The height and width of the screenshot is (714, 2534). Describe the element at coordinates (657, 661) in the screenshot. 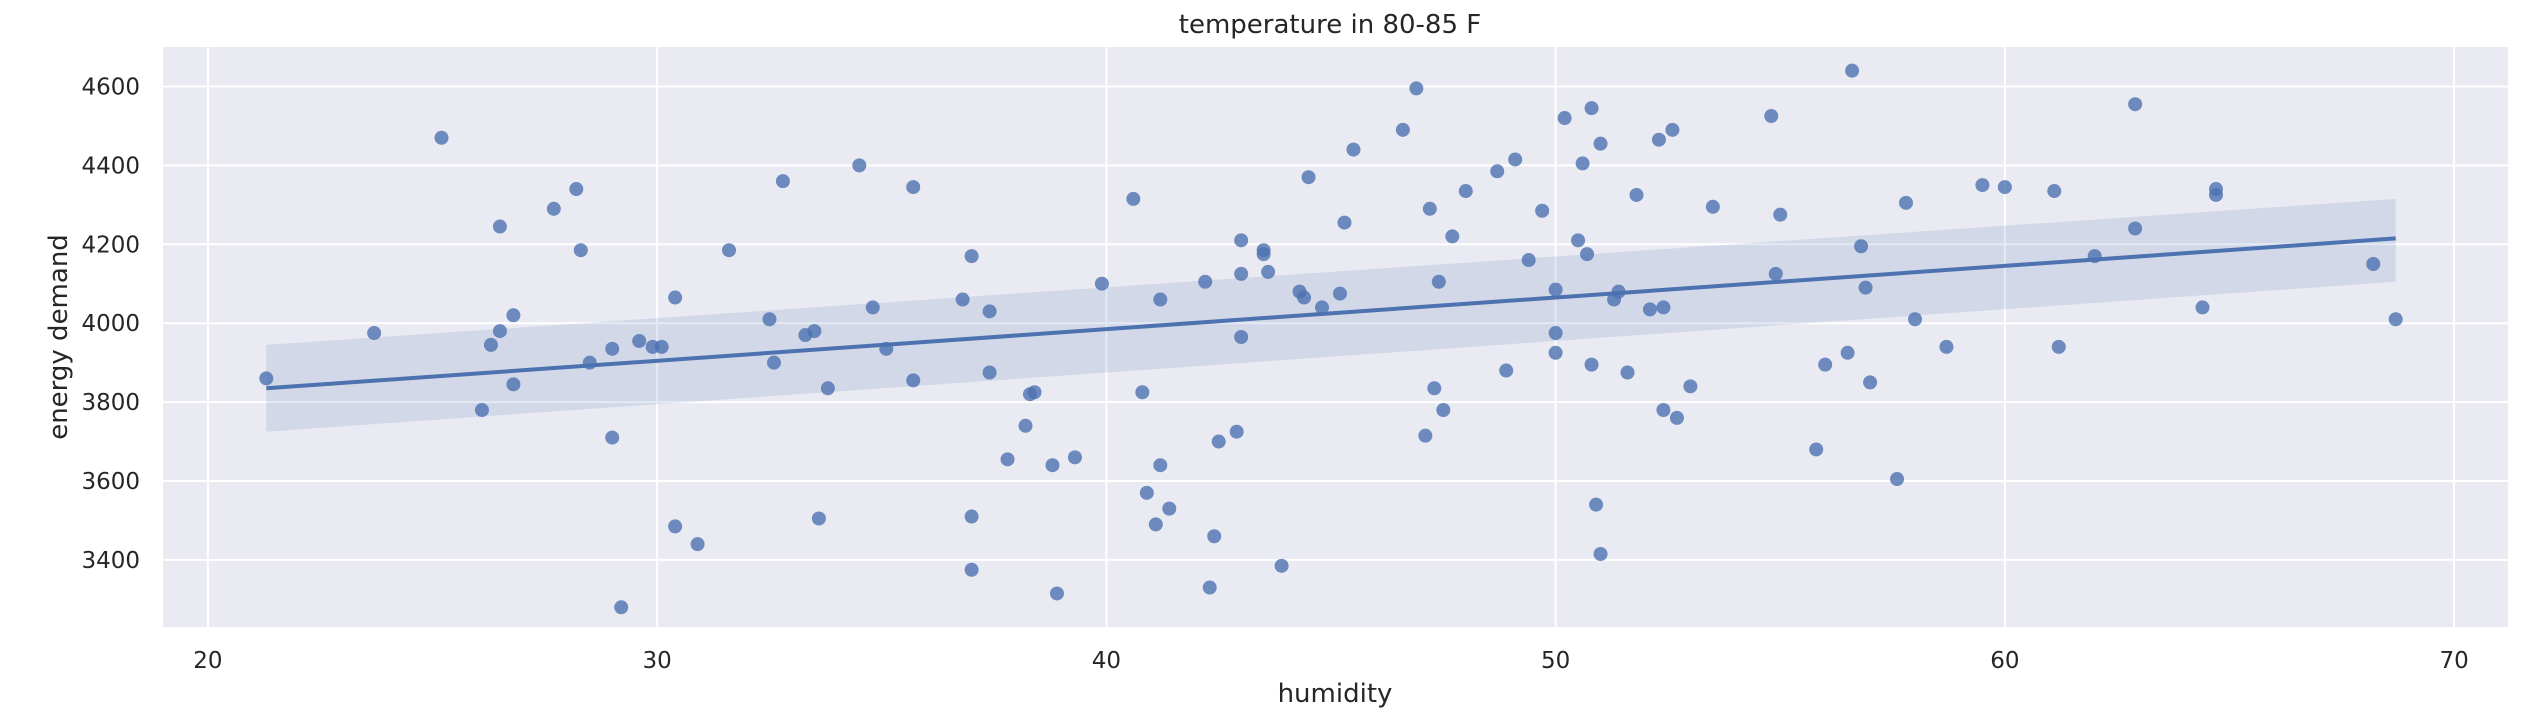

I see `x-tick-label: 30` at that location.